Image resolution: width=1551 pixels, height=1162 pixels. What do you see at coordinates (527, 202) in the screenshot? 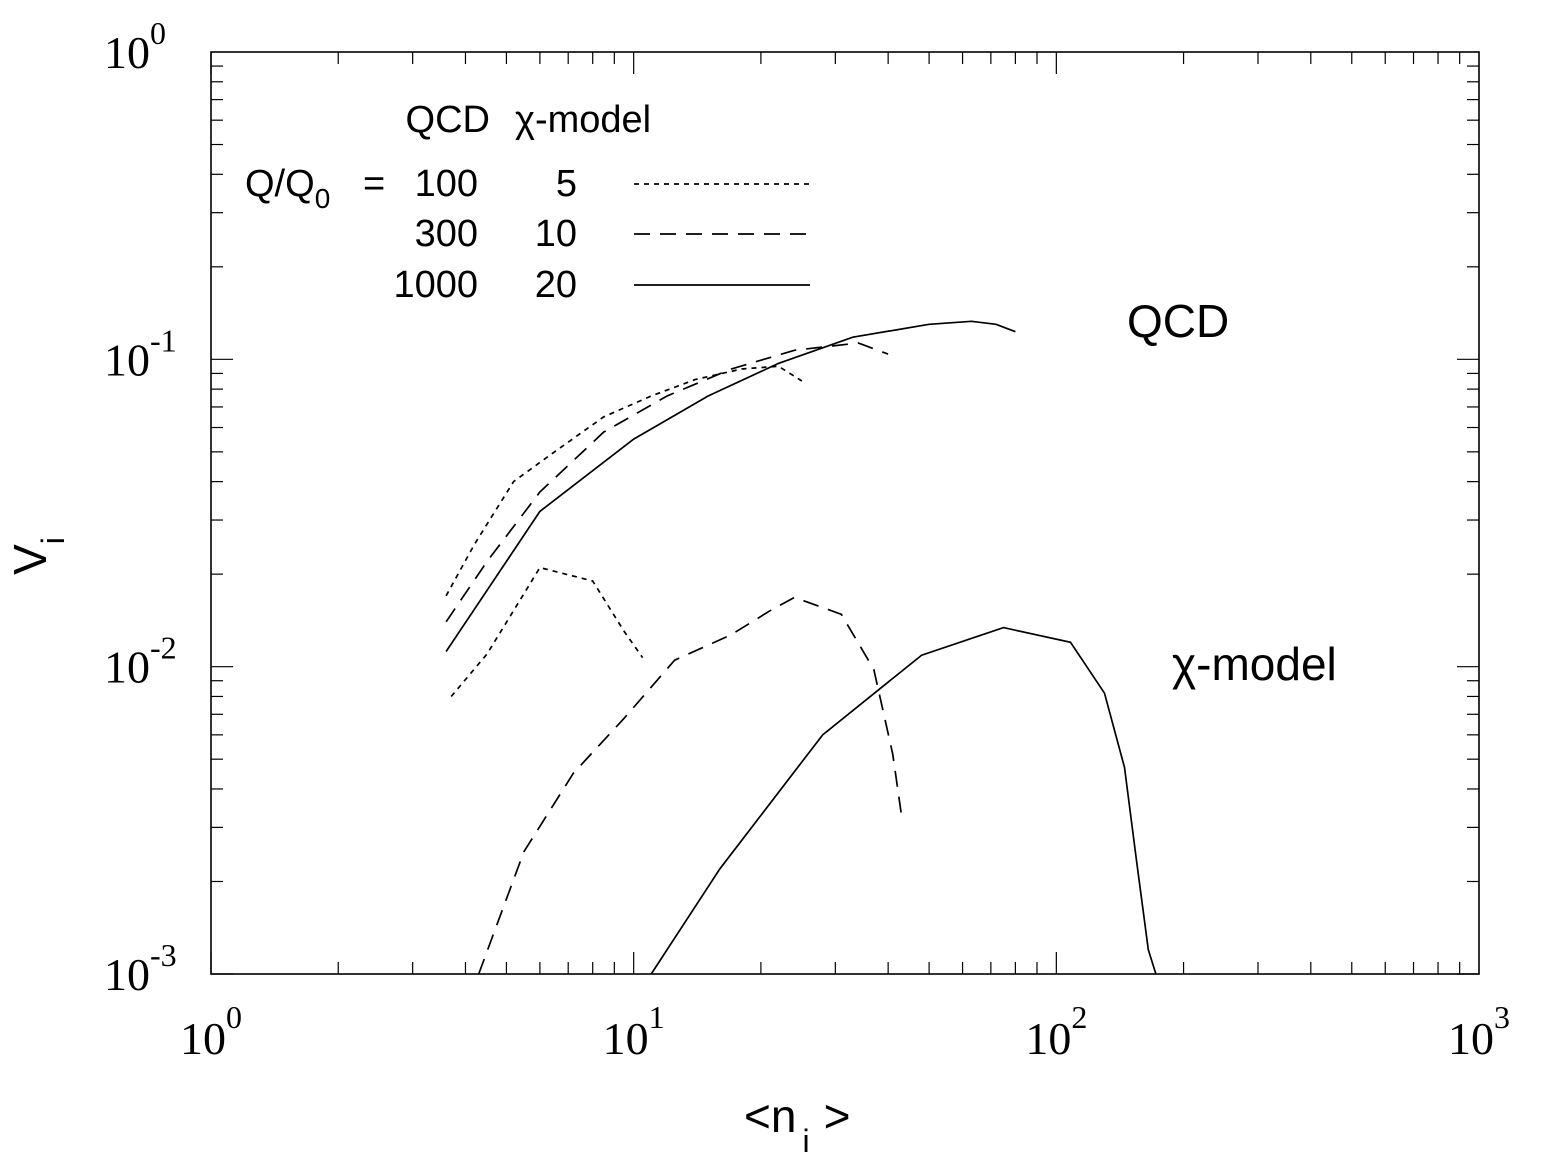
I see `legend: QCD χ-model Q/Q0 = 100 5 300 10 1000 20` at bounding box center [527, 202].